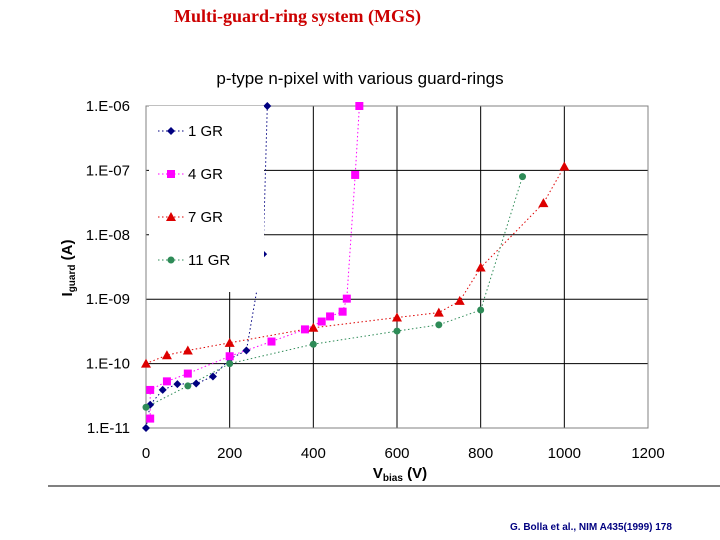 This screenshot has width=720, height=540. What do you see at coordinates (146, 453) in the screenshot?
I see `x-tick-label: 0` at bounding box center [146, 453].